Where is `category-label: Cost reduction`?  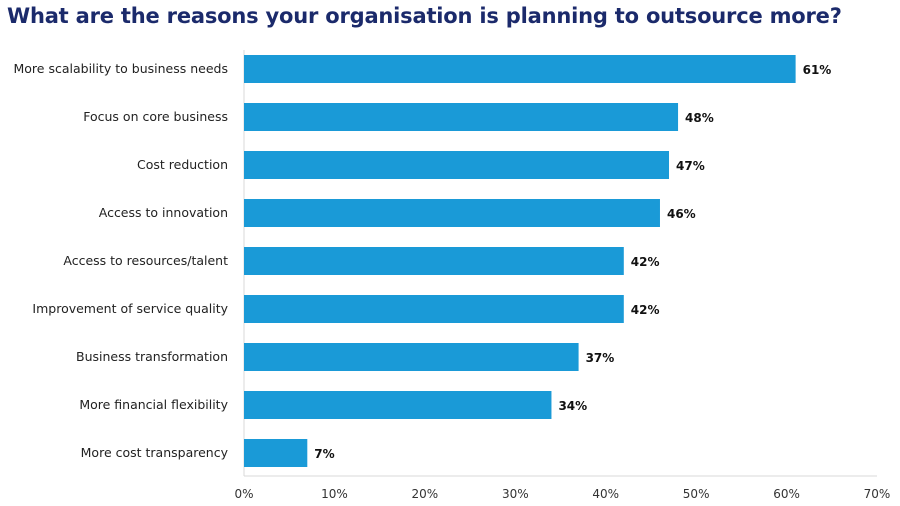
category-label: Cost reduction is located at coordinates (182, 164).